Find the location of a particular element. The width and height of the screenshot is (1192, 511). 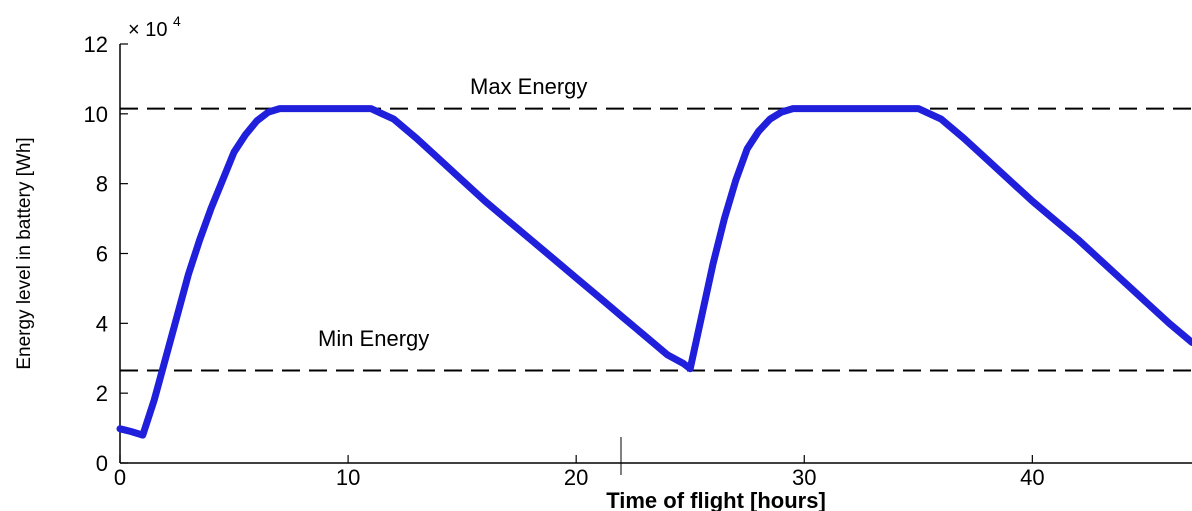

y-axis-multiplier: × 10 4 is located at coordinates (154, 27).